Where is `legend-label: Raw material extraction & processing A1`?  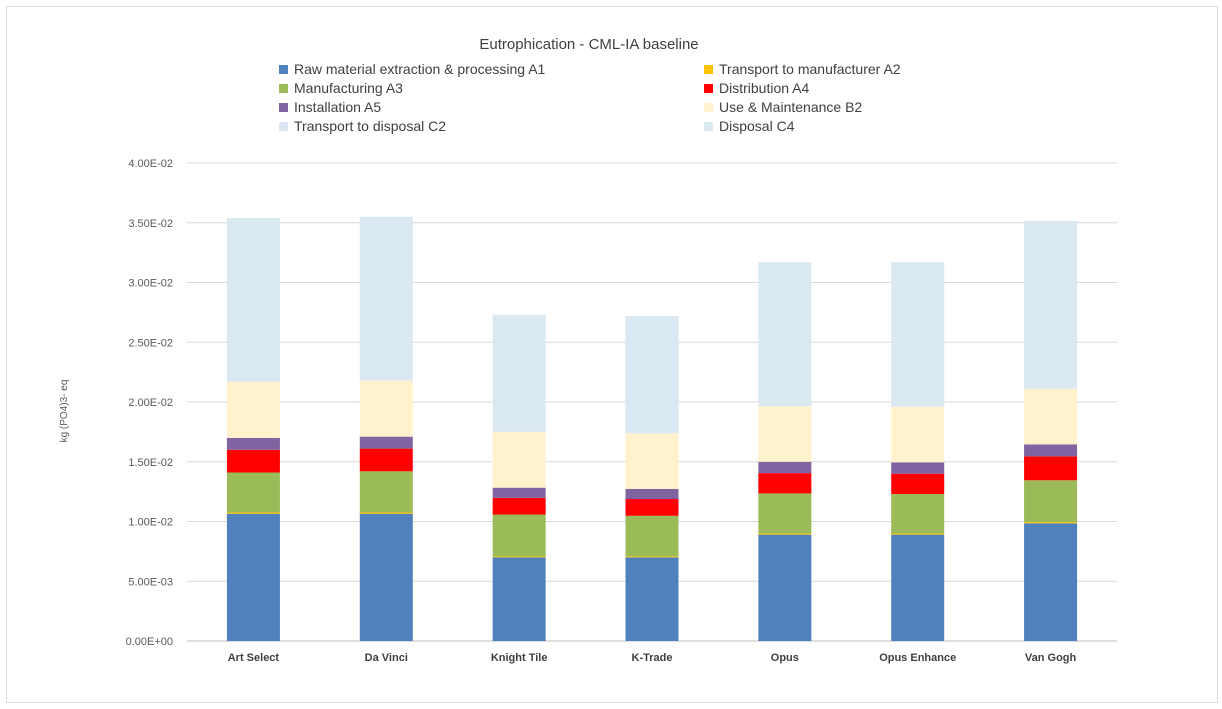 legend-label: Raw material extraction & processing A1 is located at coordinates (420, 69).